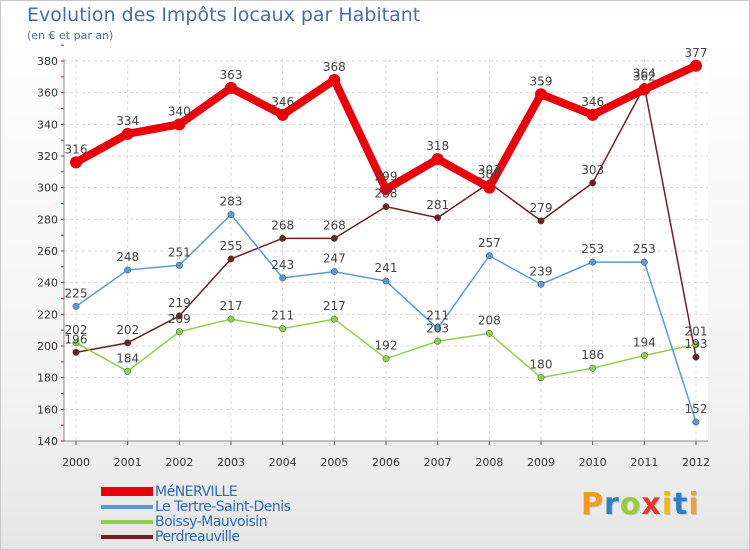 Image resolution: width=750 pixels, height=550 pixels. I want to click on legend-label: Le Tertre-Saint-Denis, so click(223, 507).